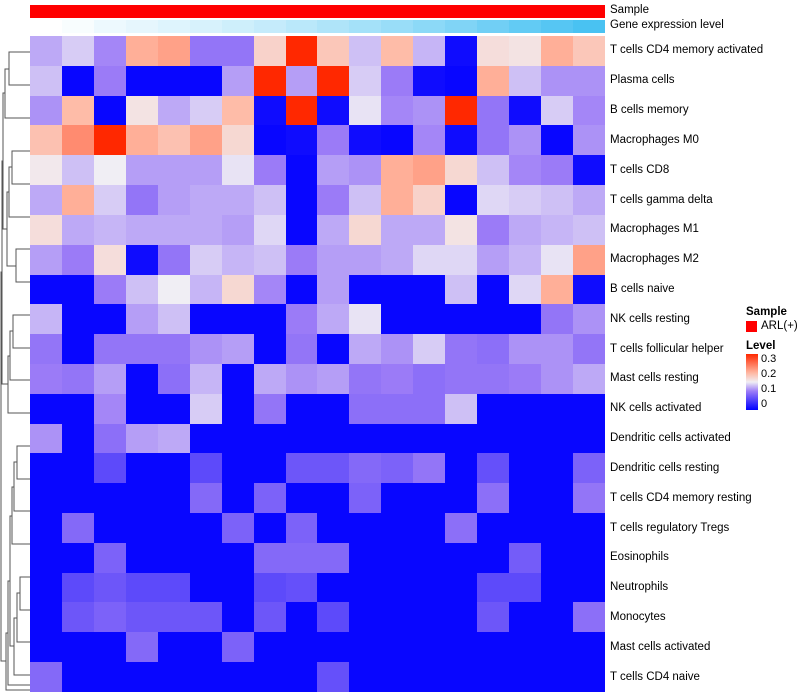 This screenshot has height=700, width=800. What do you see at coordinates (650, 318) in the screenshot?
I see `heatmap-row-label: NK cells resting` at bounding box center [650, 318].